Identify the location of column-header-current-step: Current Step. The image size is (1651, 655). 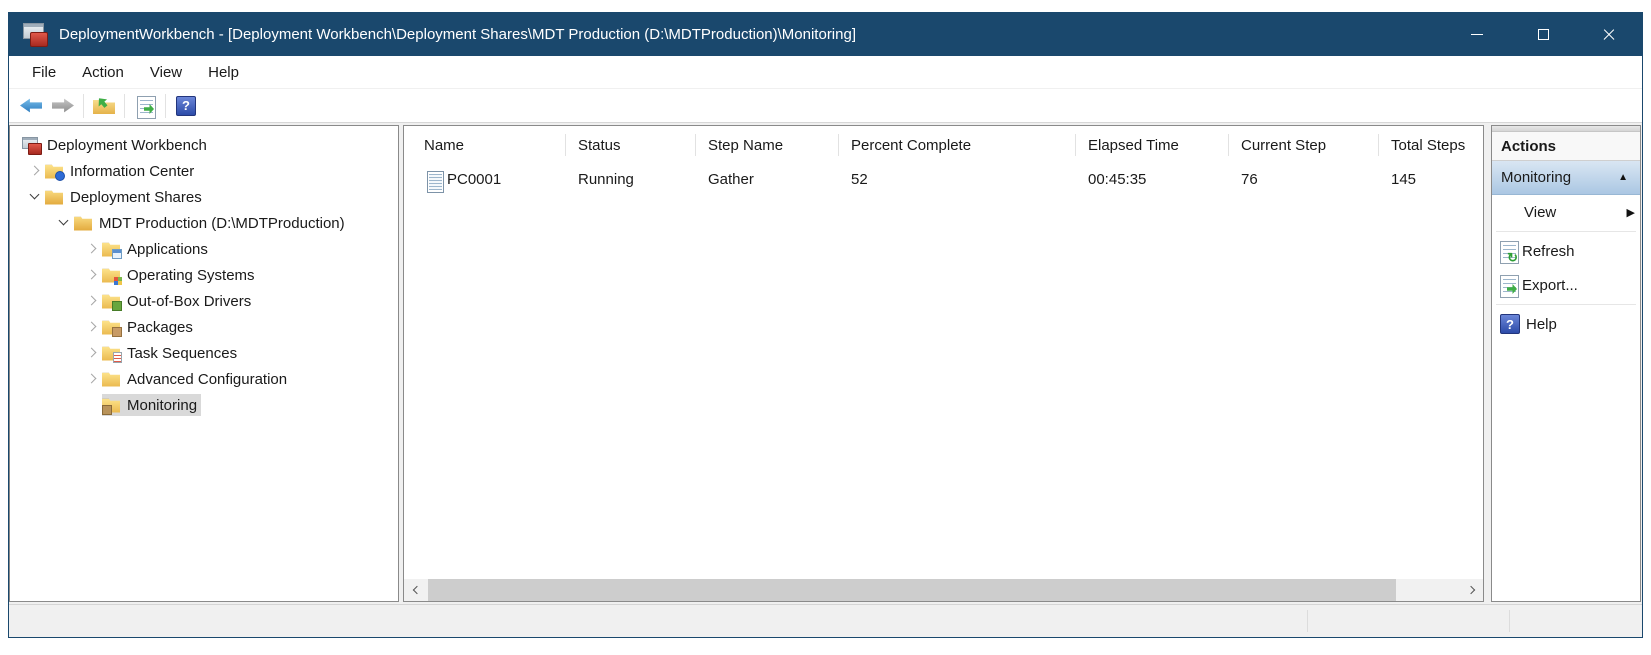
(1304, 145).